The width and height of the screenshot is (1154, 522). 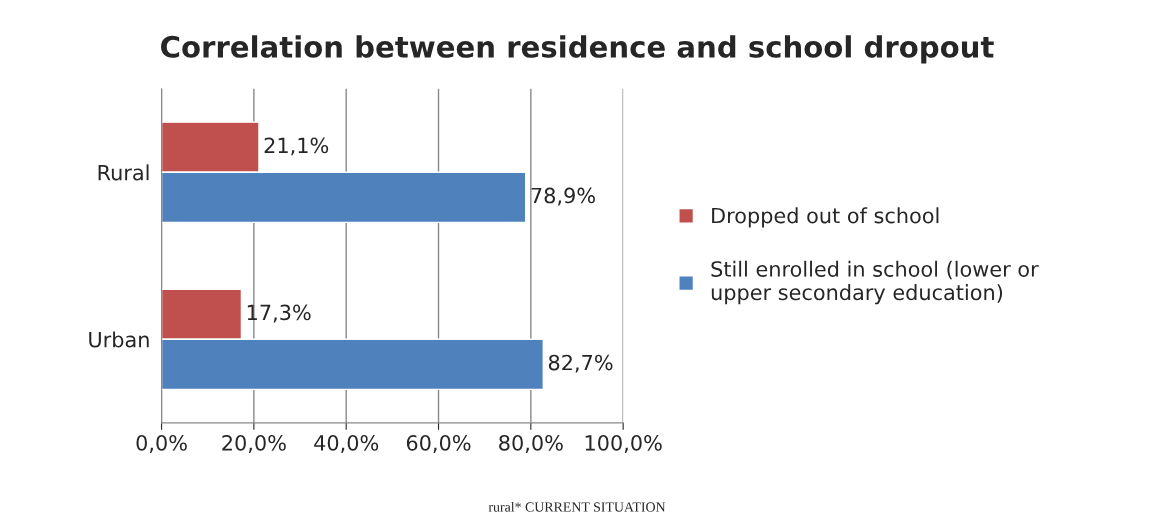 I want to click on y-tick-label: Urban, so click(x=119, y=339).